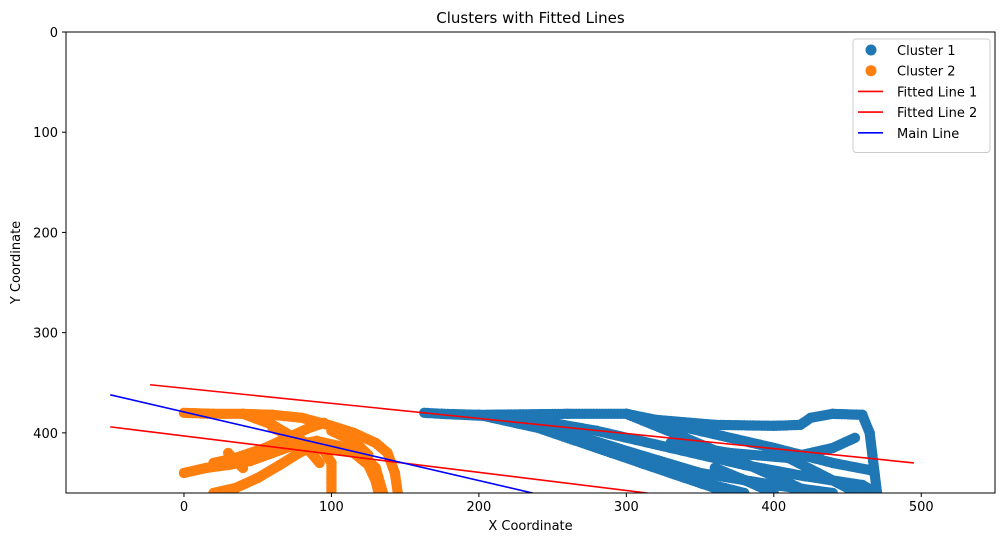  Describe the element at coordinates (45, 334) in the screenshot. I see `y-tick-label: 300` at that location.